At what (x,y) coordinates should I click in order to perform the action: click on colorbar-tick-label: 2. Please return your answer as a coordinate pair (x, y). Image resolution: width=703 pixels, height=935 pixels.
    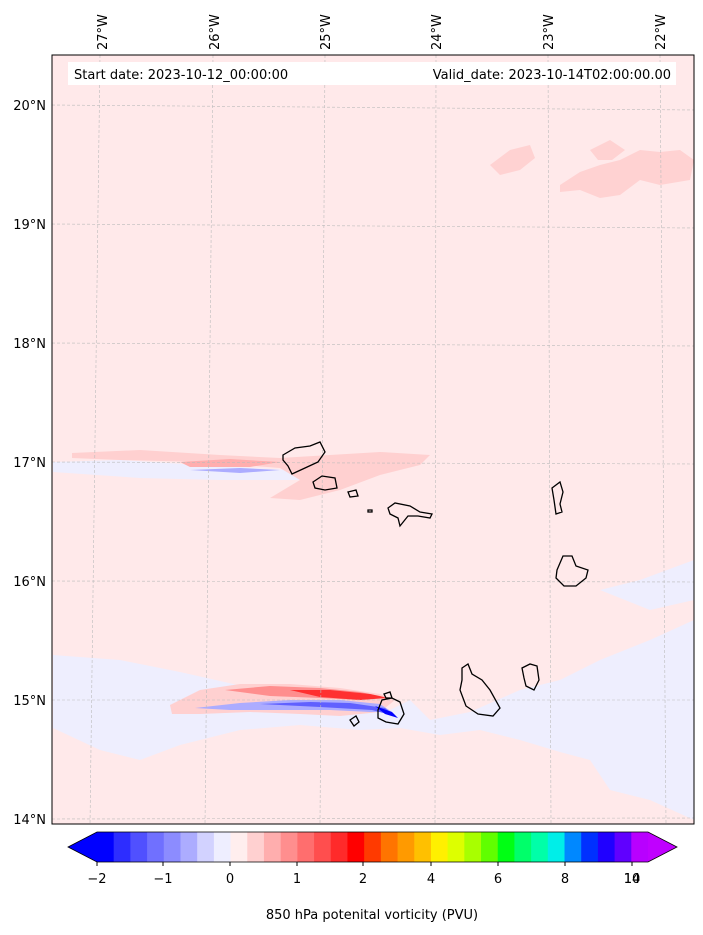
    Looking at the image, I should click on (363, 879).